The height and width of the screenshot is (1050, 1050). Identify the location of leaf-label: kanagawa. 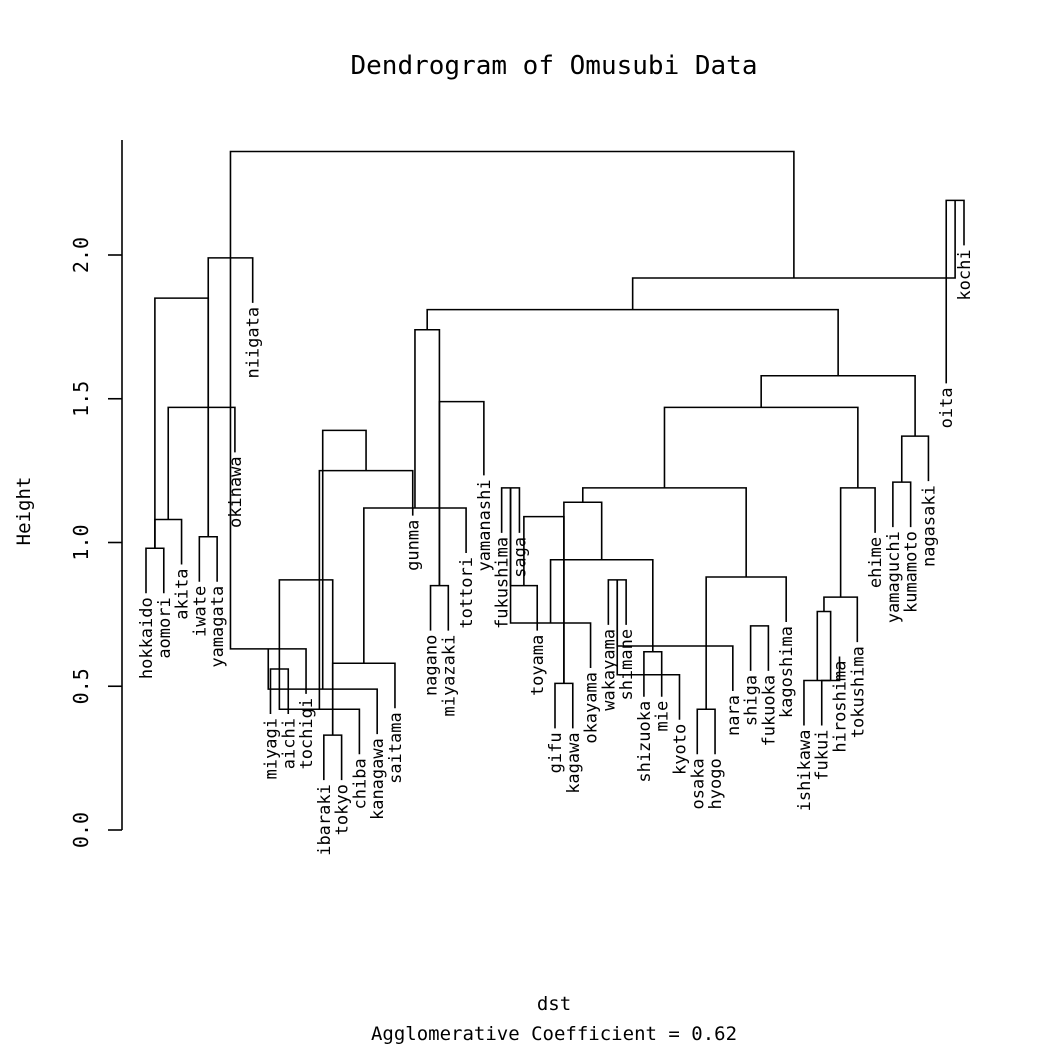
(378, 779).